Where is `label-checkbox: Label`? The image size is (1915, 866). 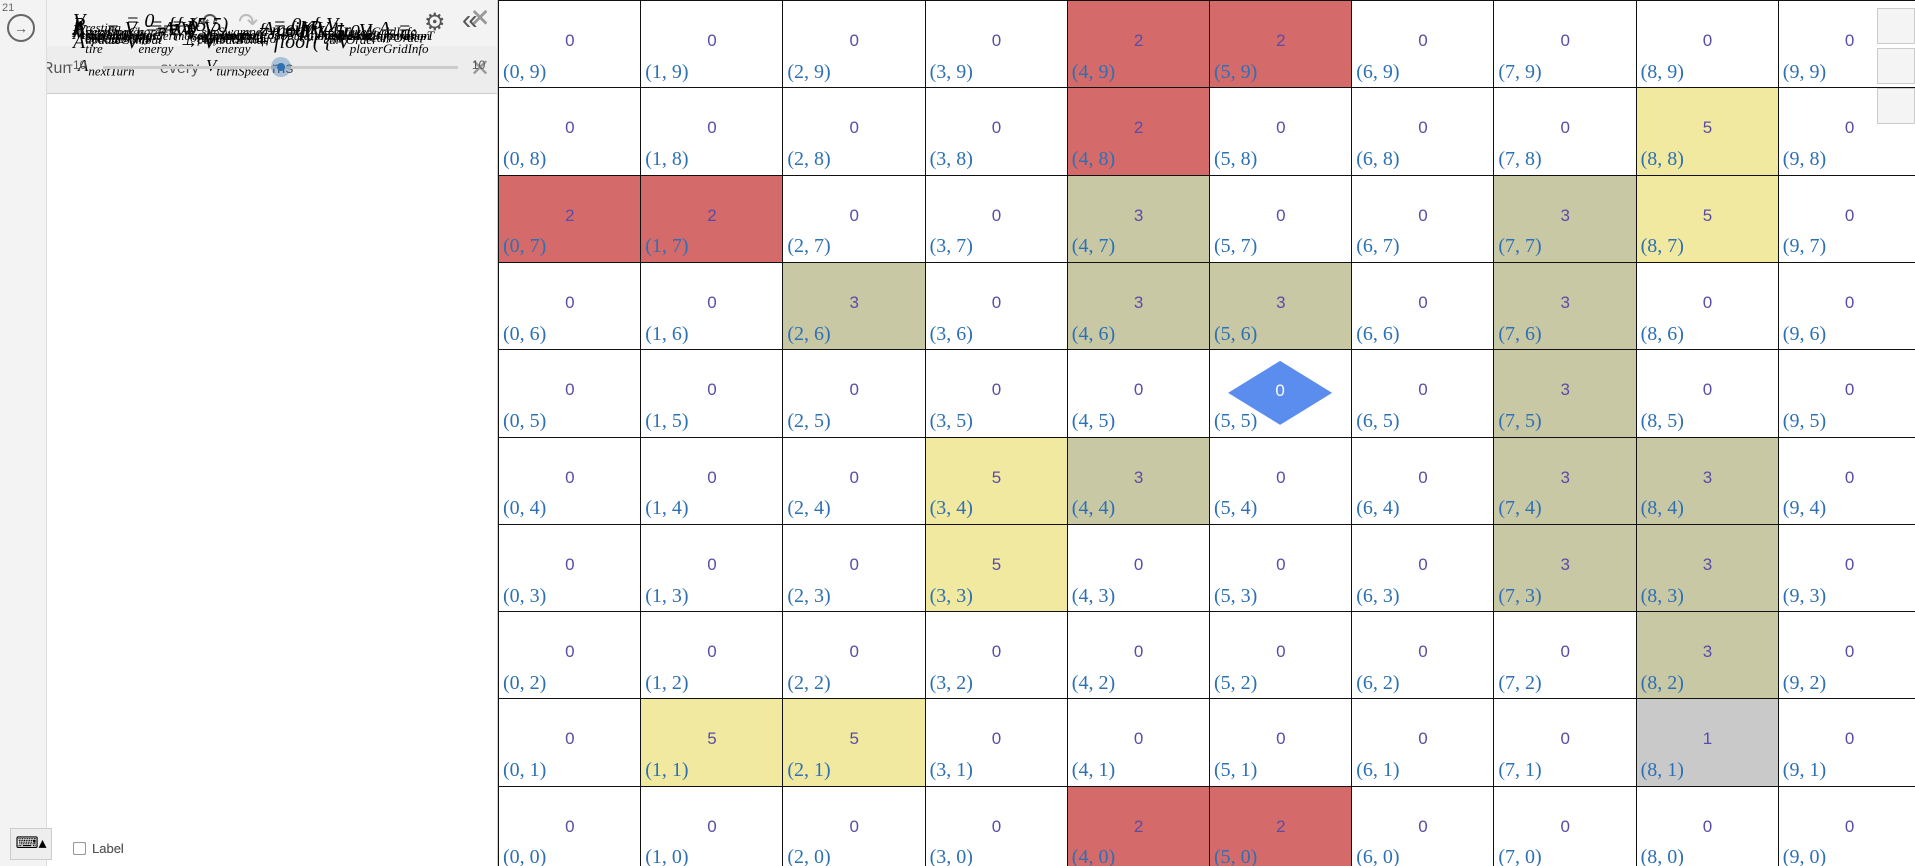 label-checkbox: Label is located at coordinates (98, 848).